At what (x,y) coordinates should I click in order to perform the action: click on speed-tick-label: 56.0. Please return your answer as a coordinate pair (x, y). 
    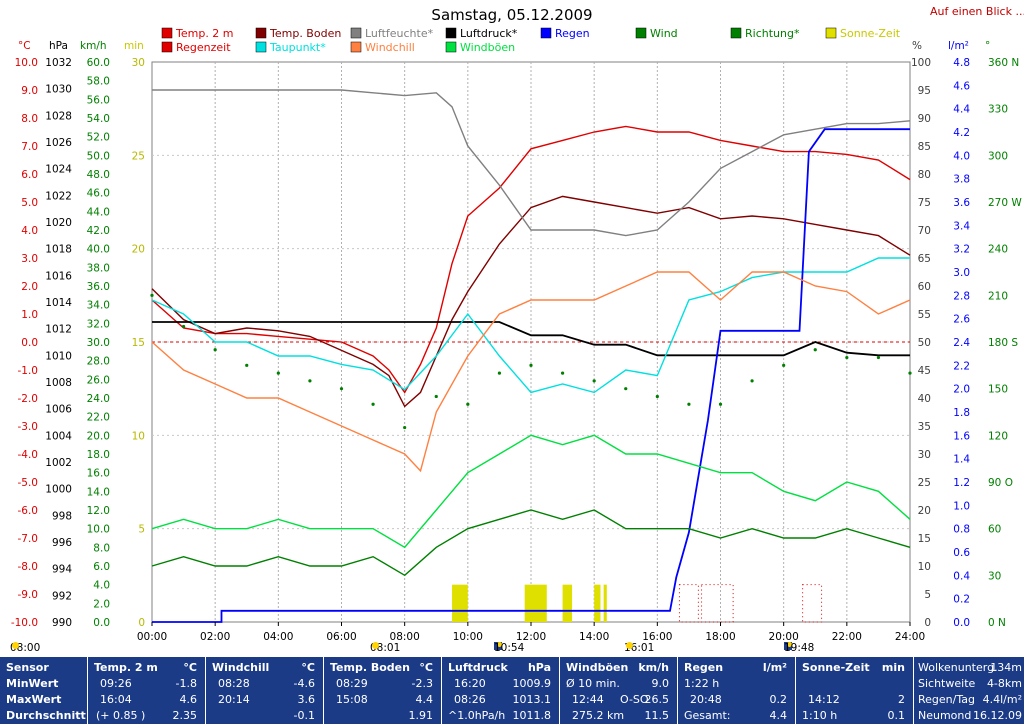
    Looking at the image, I should click on (98, 100).